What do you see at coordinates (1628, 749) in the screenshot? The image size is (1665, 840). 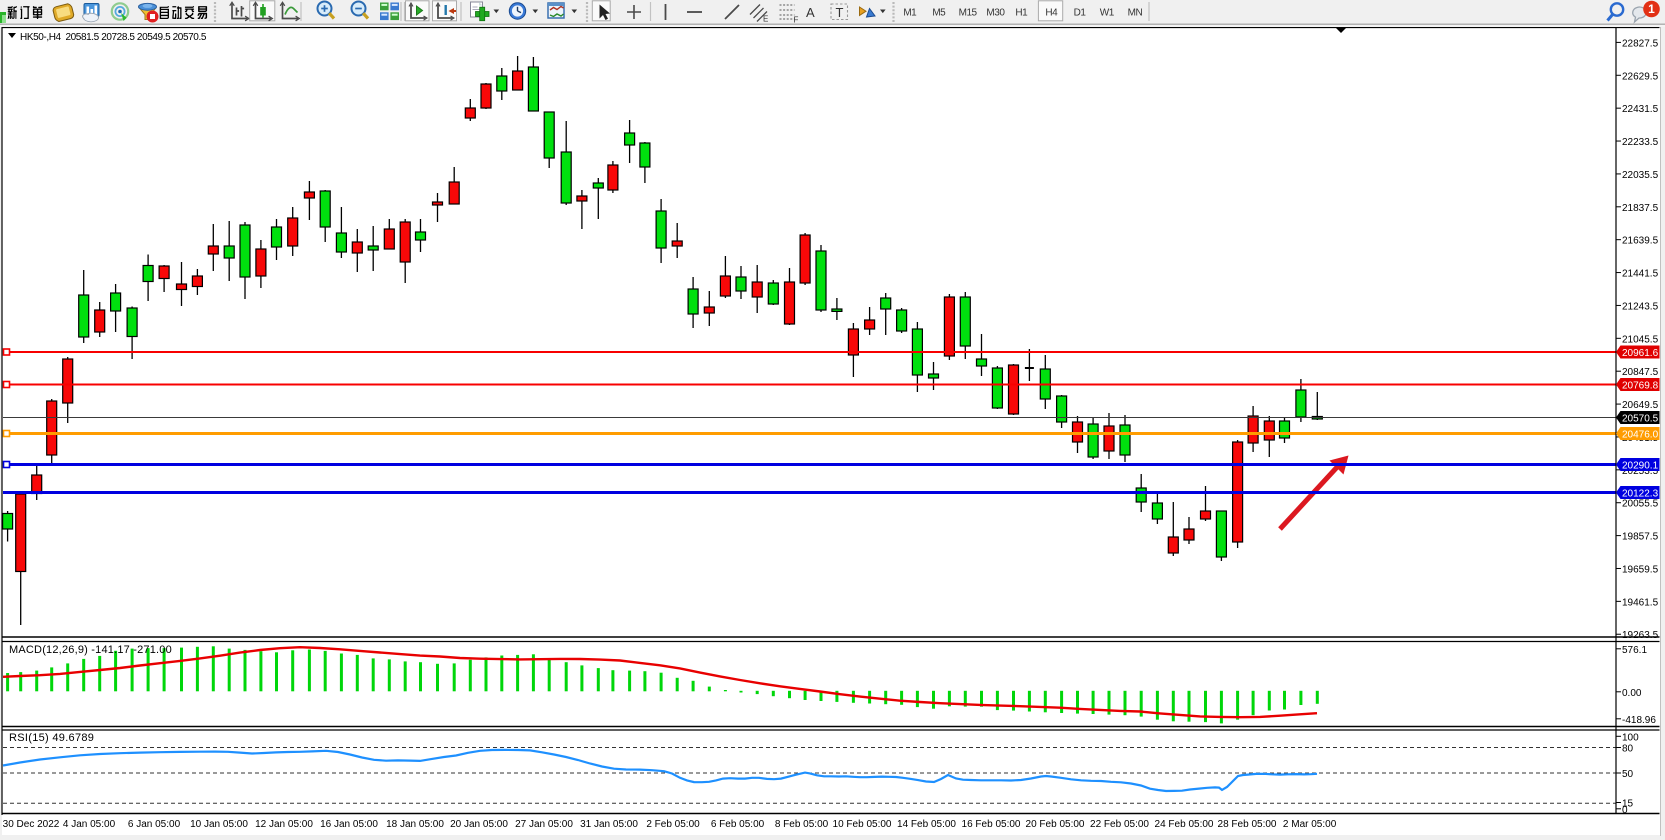 I see `svg-text: 80` at bounding box center [1628, 749].